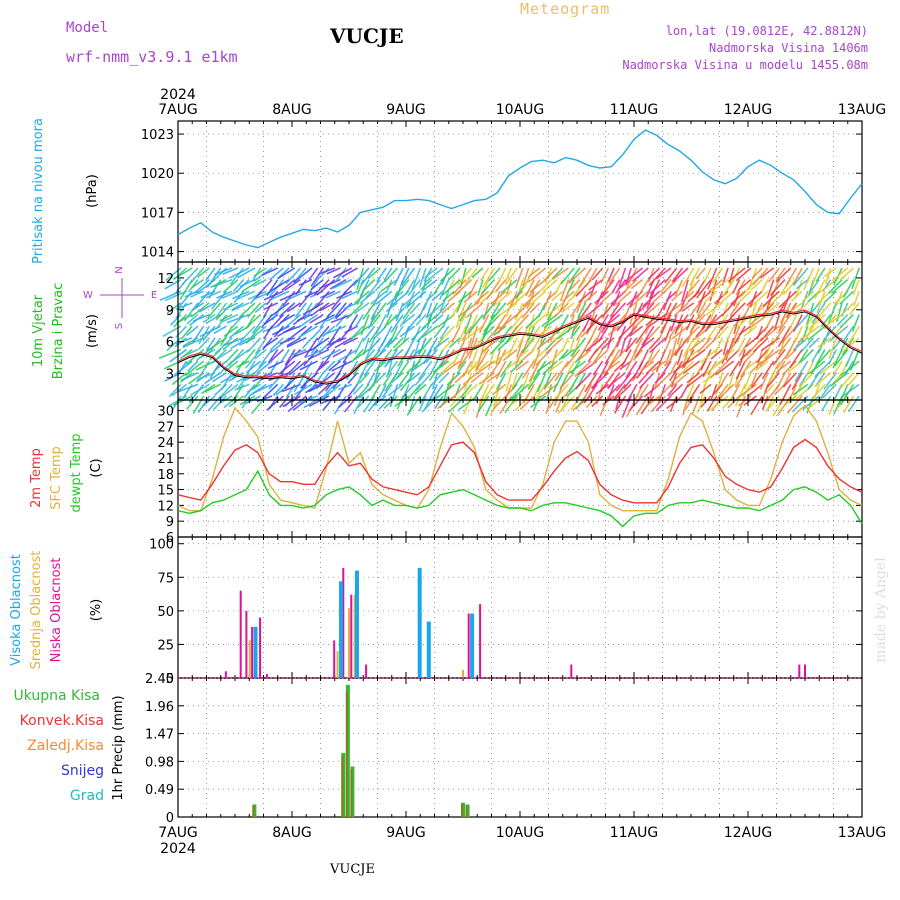  Describe the element at coordinates (82, 771) in the screenshot. I see `snow-label: Snijeg` at that location.